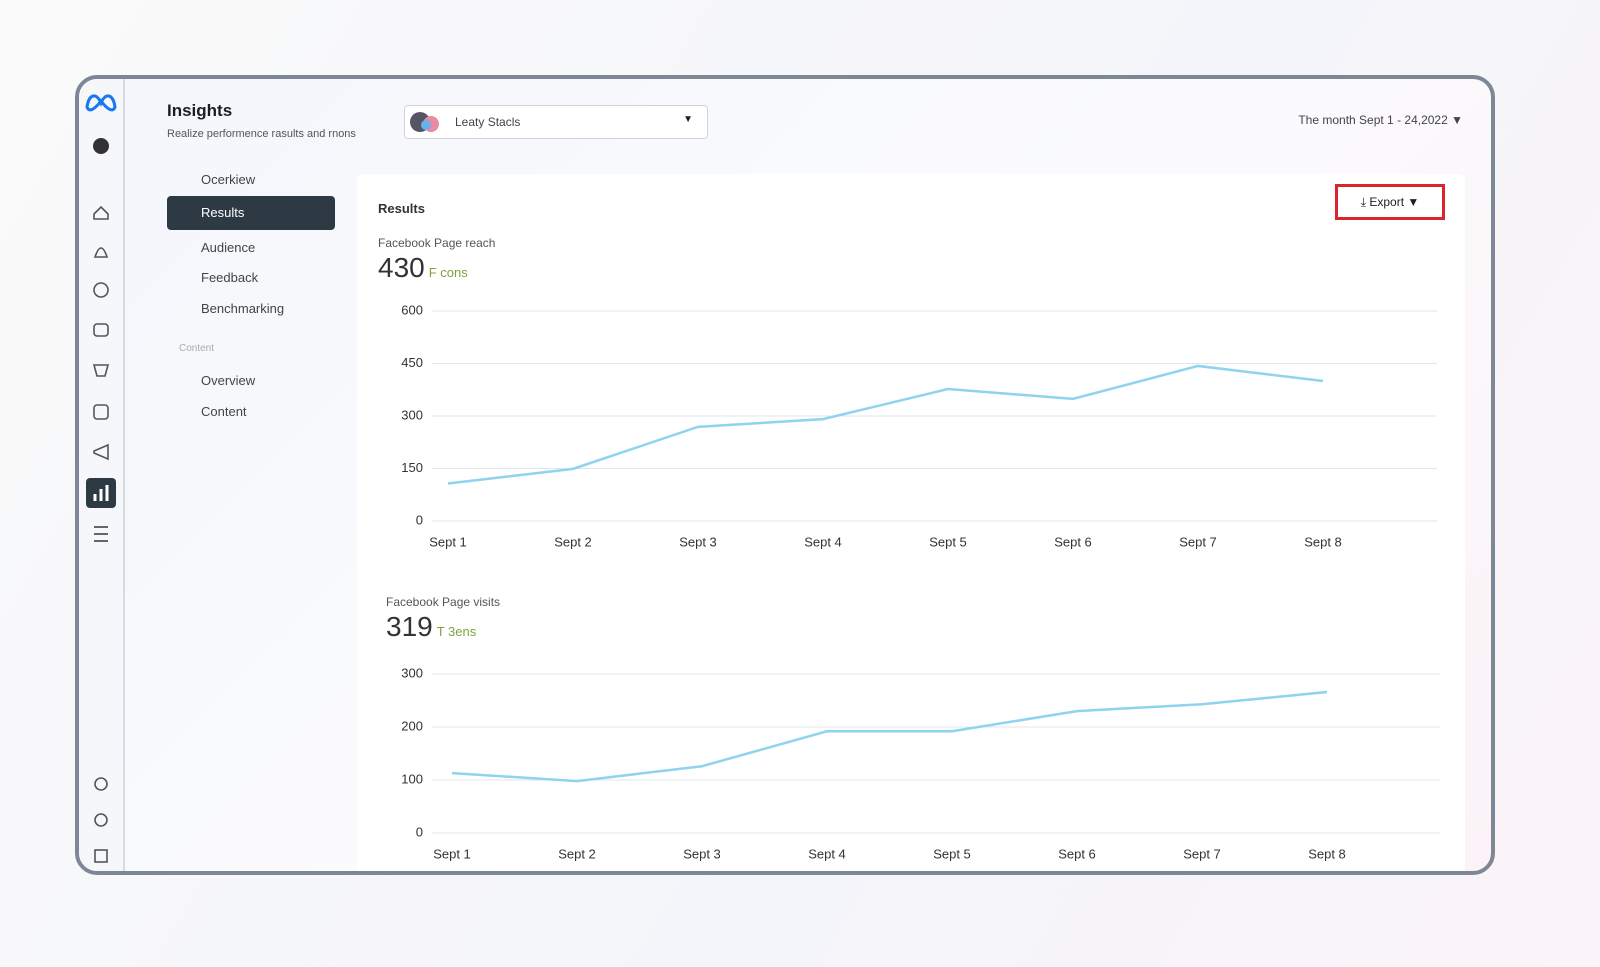 The width and height of the screenshot is (1600, 967). I want to click on menu-item: Feedback, so click(230, 277).